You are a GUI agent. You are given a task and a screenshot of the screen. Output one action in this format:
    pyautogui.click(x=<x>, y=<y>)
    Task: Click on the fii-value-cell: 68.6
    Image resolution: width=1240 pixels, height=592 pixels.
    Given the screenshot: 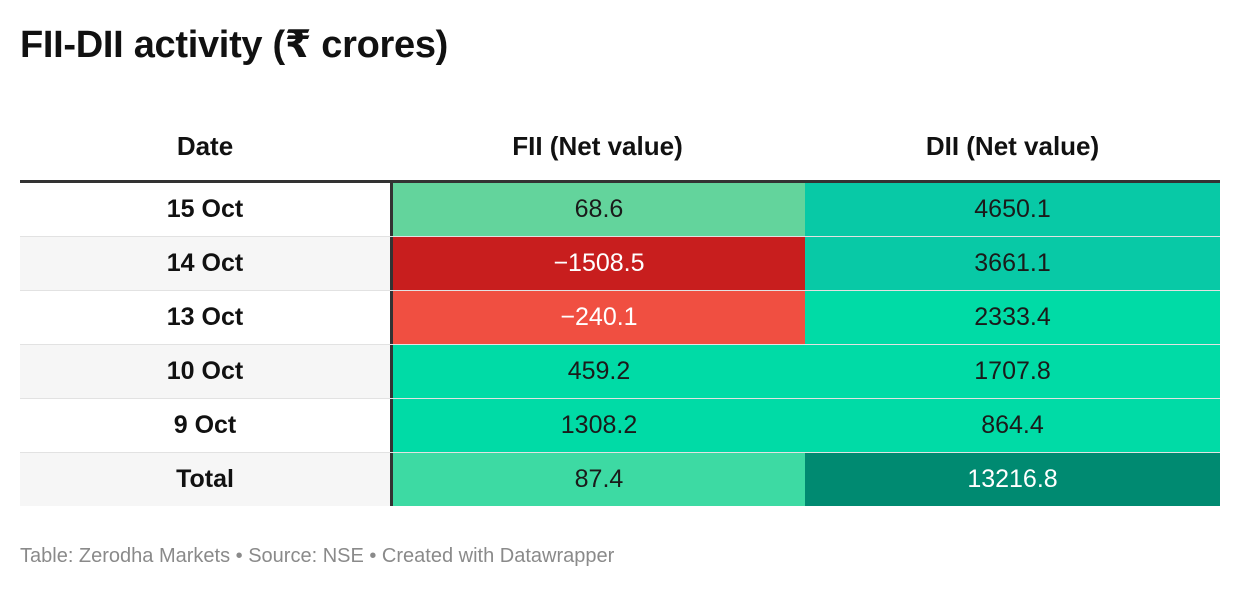 What is the action you would take?
    pyautogui.click(x=597, y=209)
    